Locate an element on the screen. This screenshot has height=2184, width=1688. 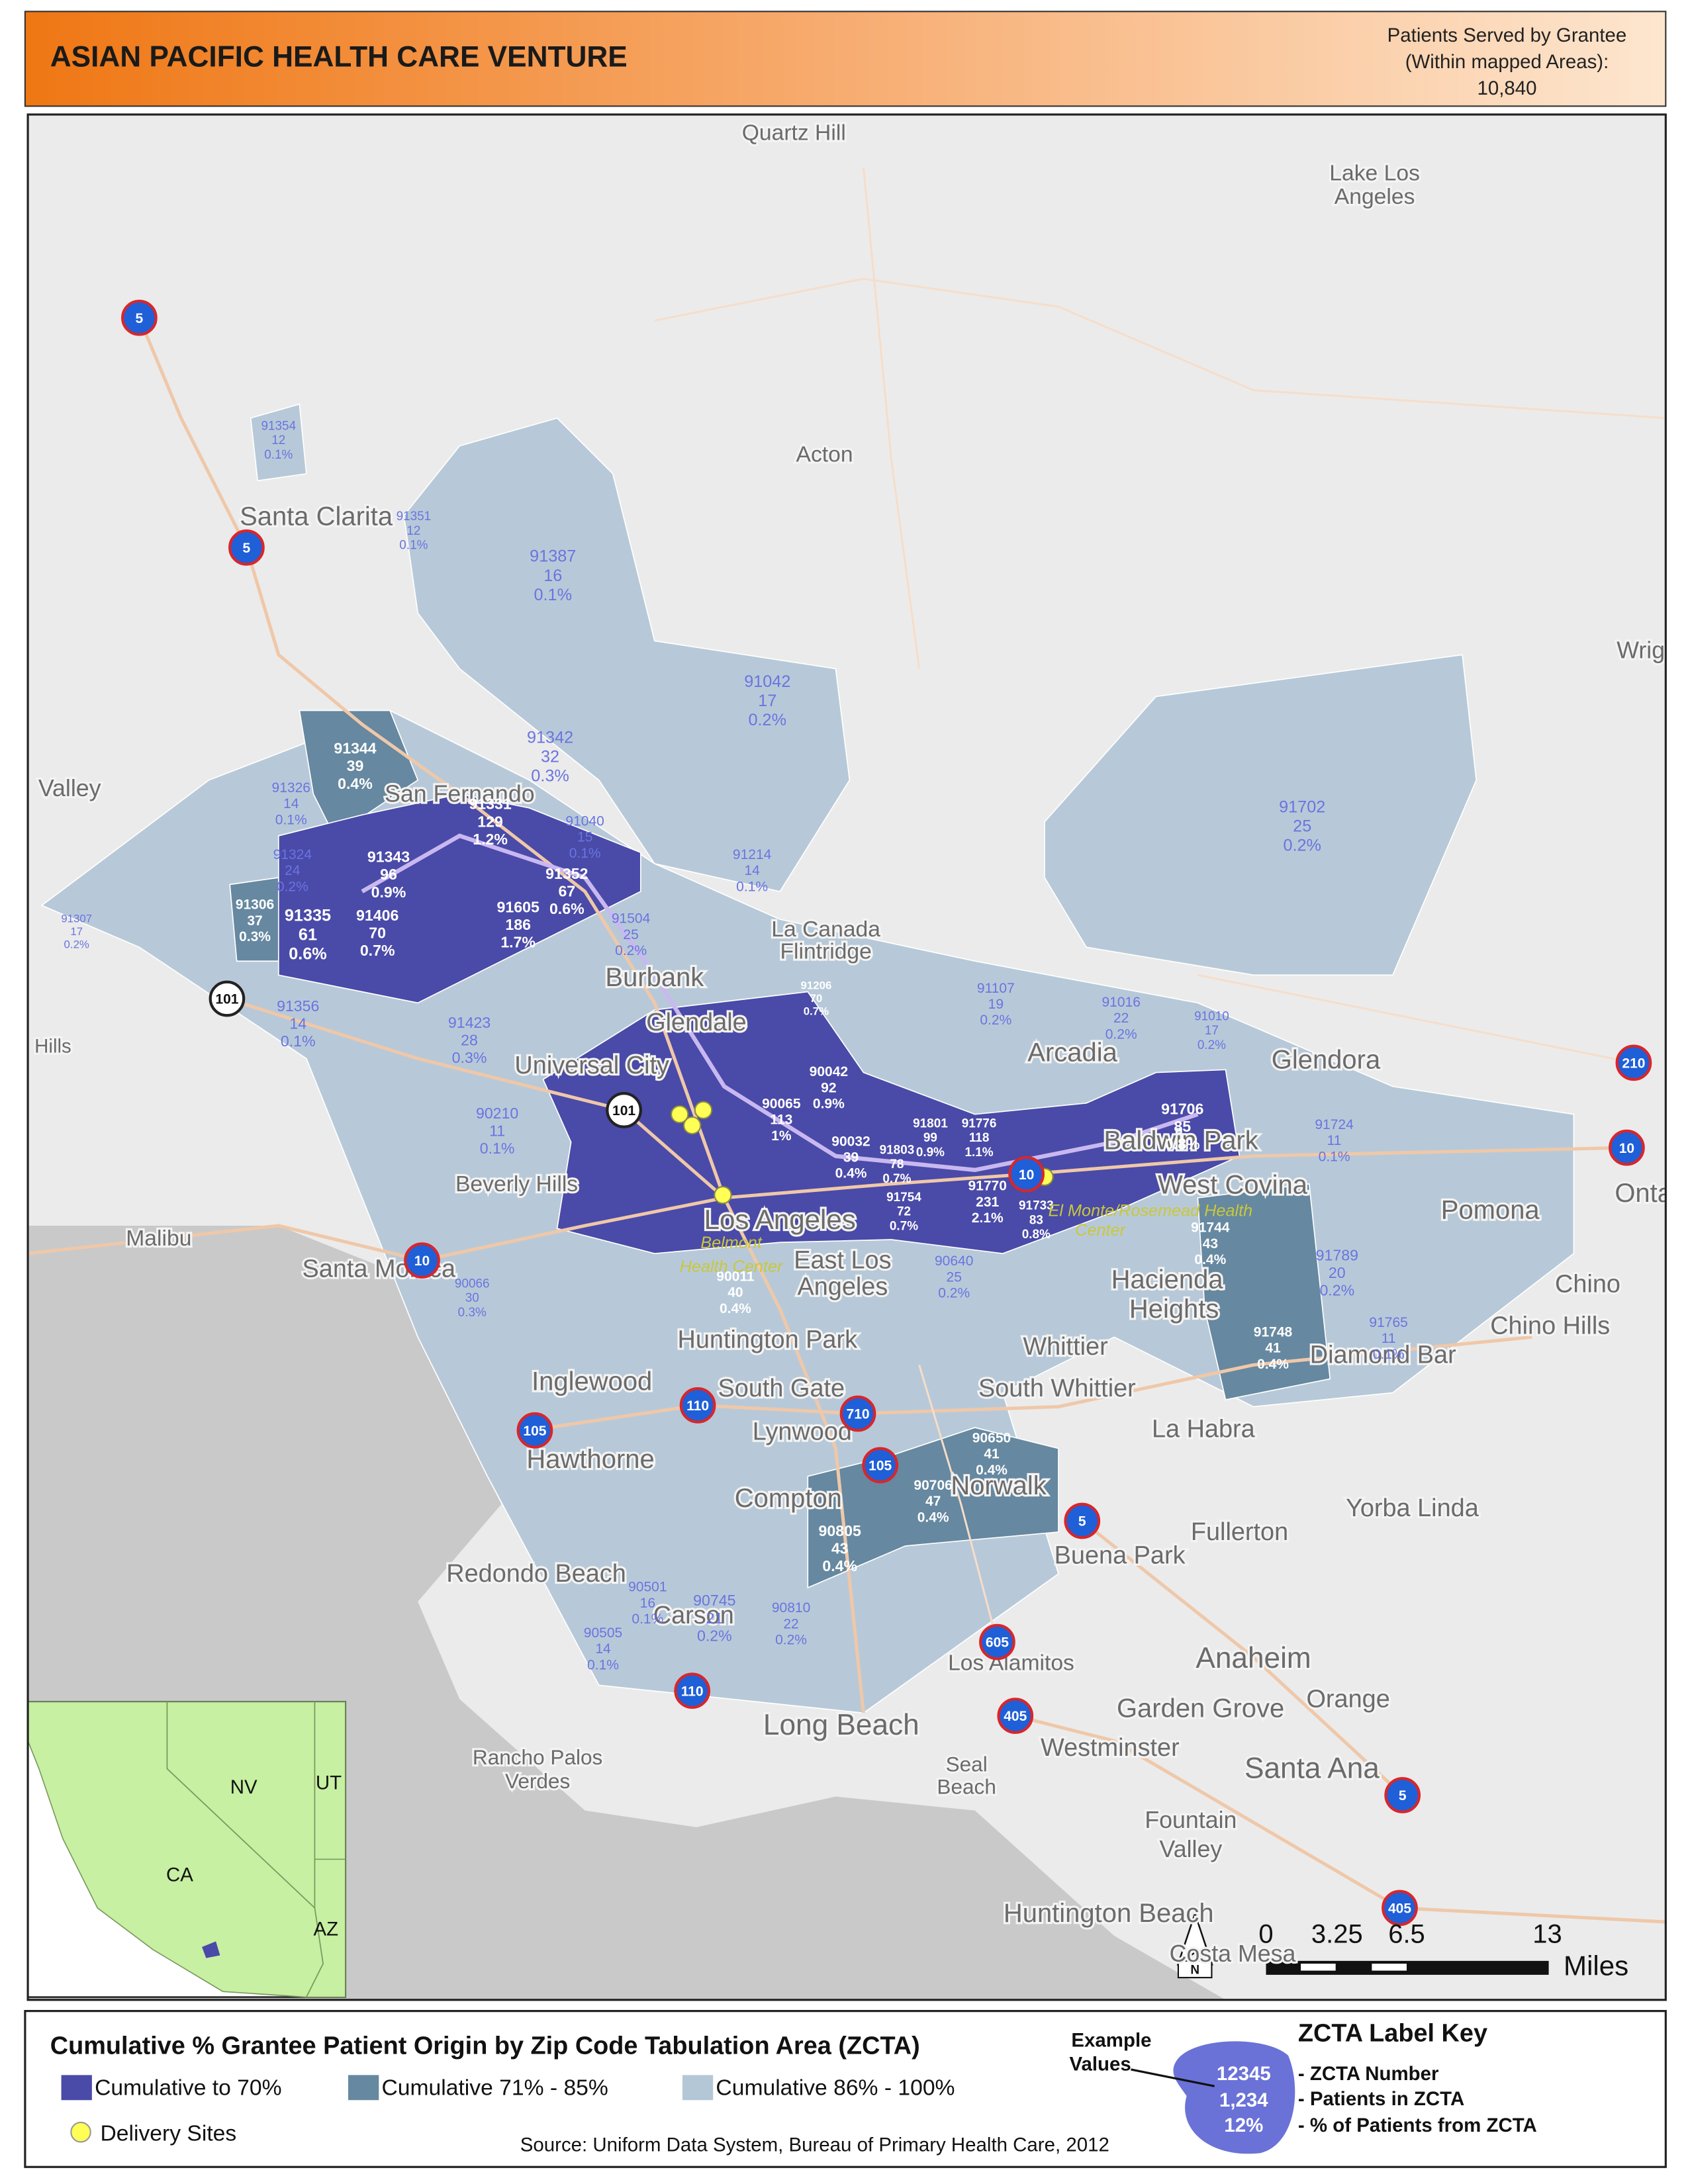
zcta-patients: 96 is located at coordinates (388, 874).